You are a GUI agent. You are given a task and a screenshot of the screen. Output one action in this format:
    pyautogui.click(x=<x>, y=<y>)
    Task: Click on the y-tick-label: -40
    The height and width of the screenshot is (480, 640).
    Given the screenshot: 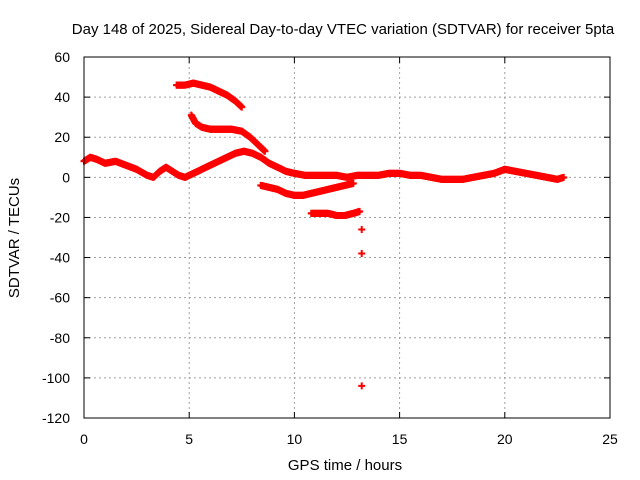 What is the action you would take?
    pyautogui.click(x=60, y=258)
    